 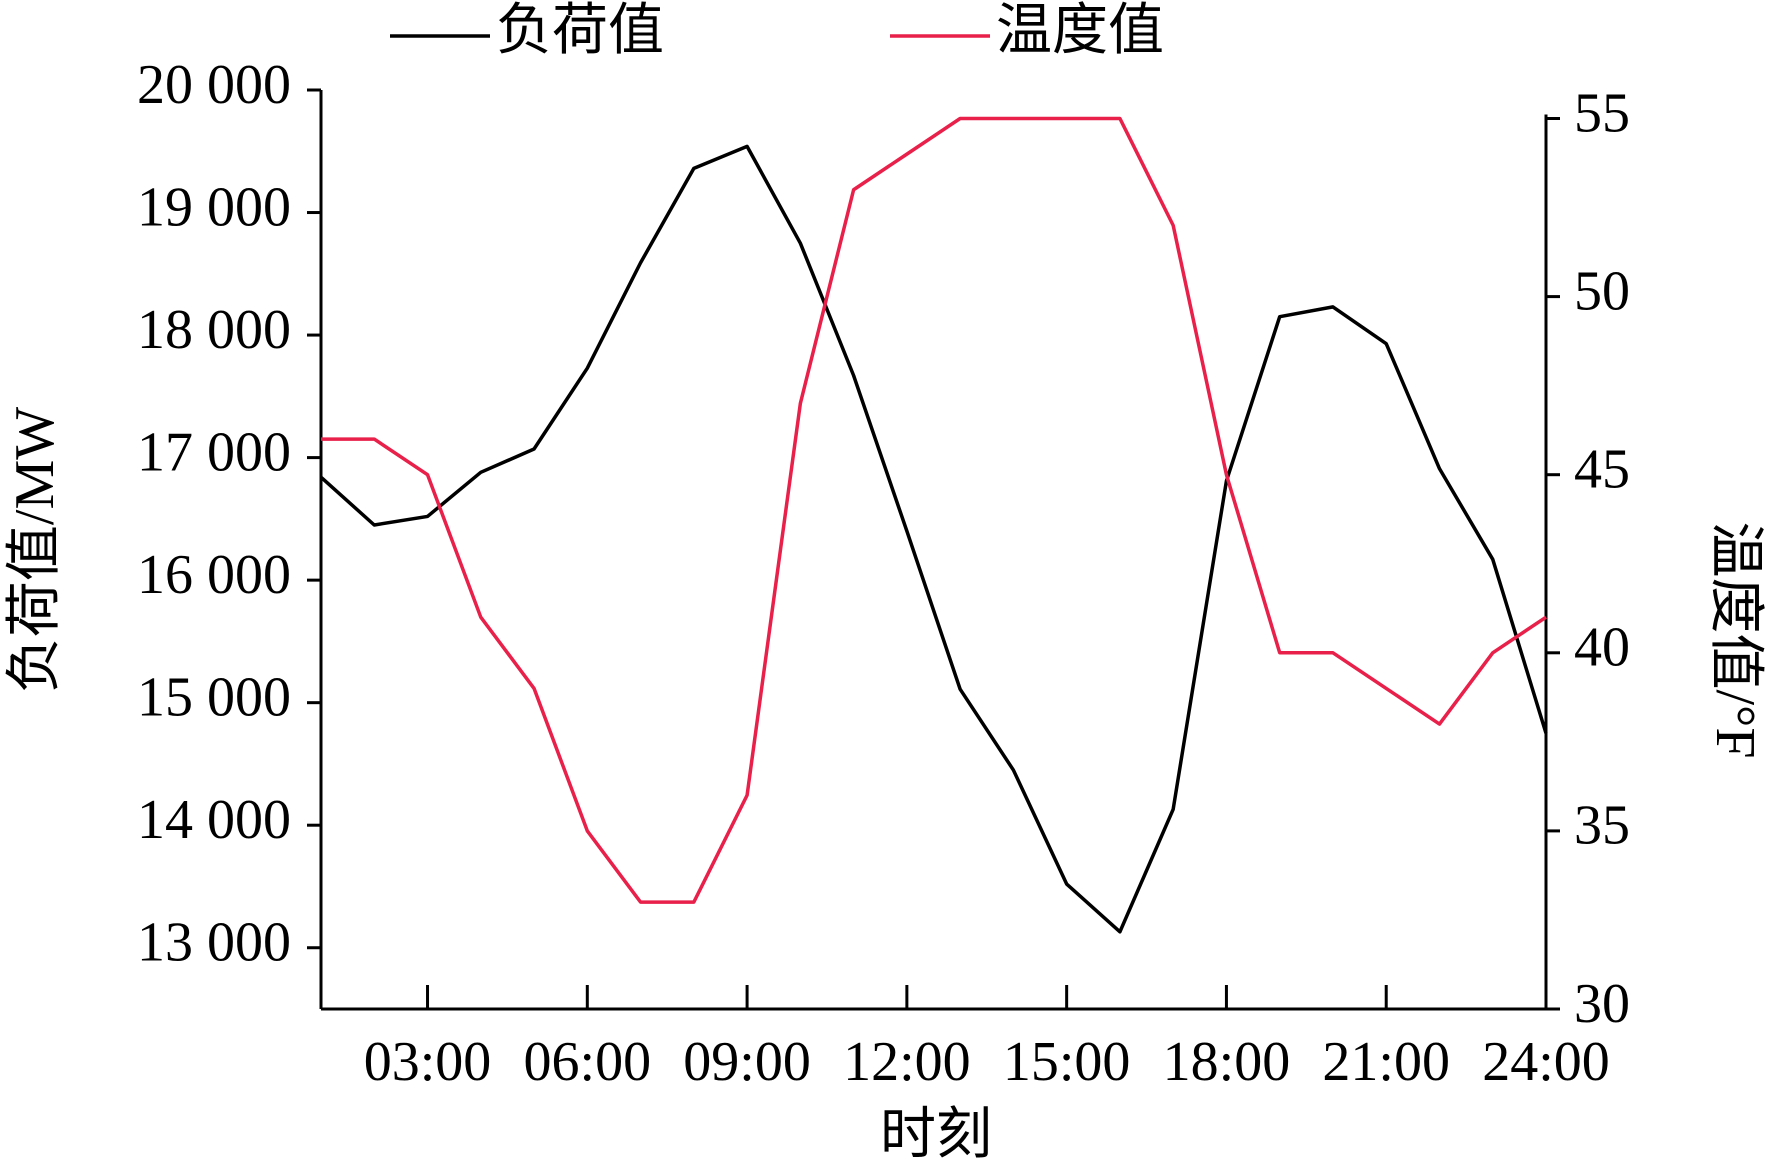 What do you see at coordinates (35, 550) in the screenshot?
I see `y-axis-label: 负荷值/MW` at bounding box center [35, 550].